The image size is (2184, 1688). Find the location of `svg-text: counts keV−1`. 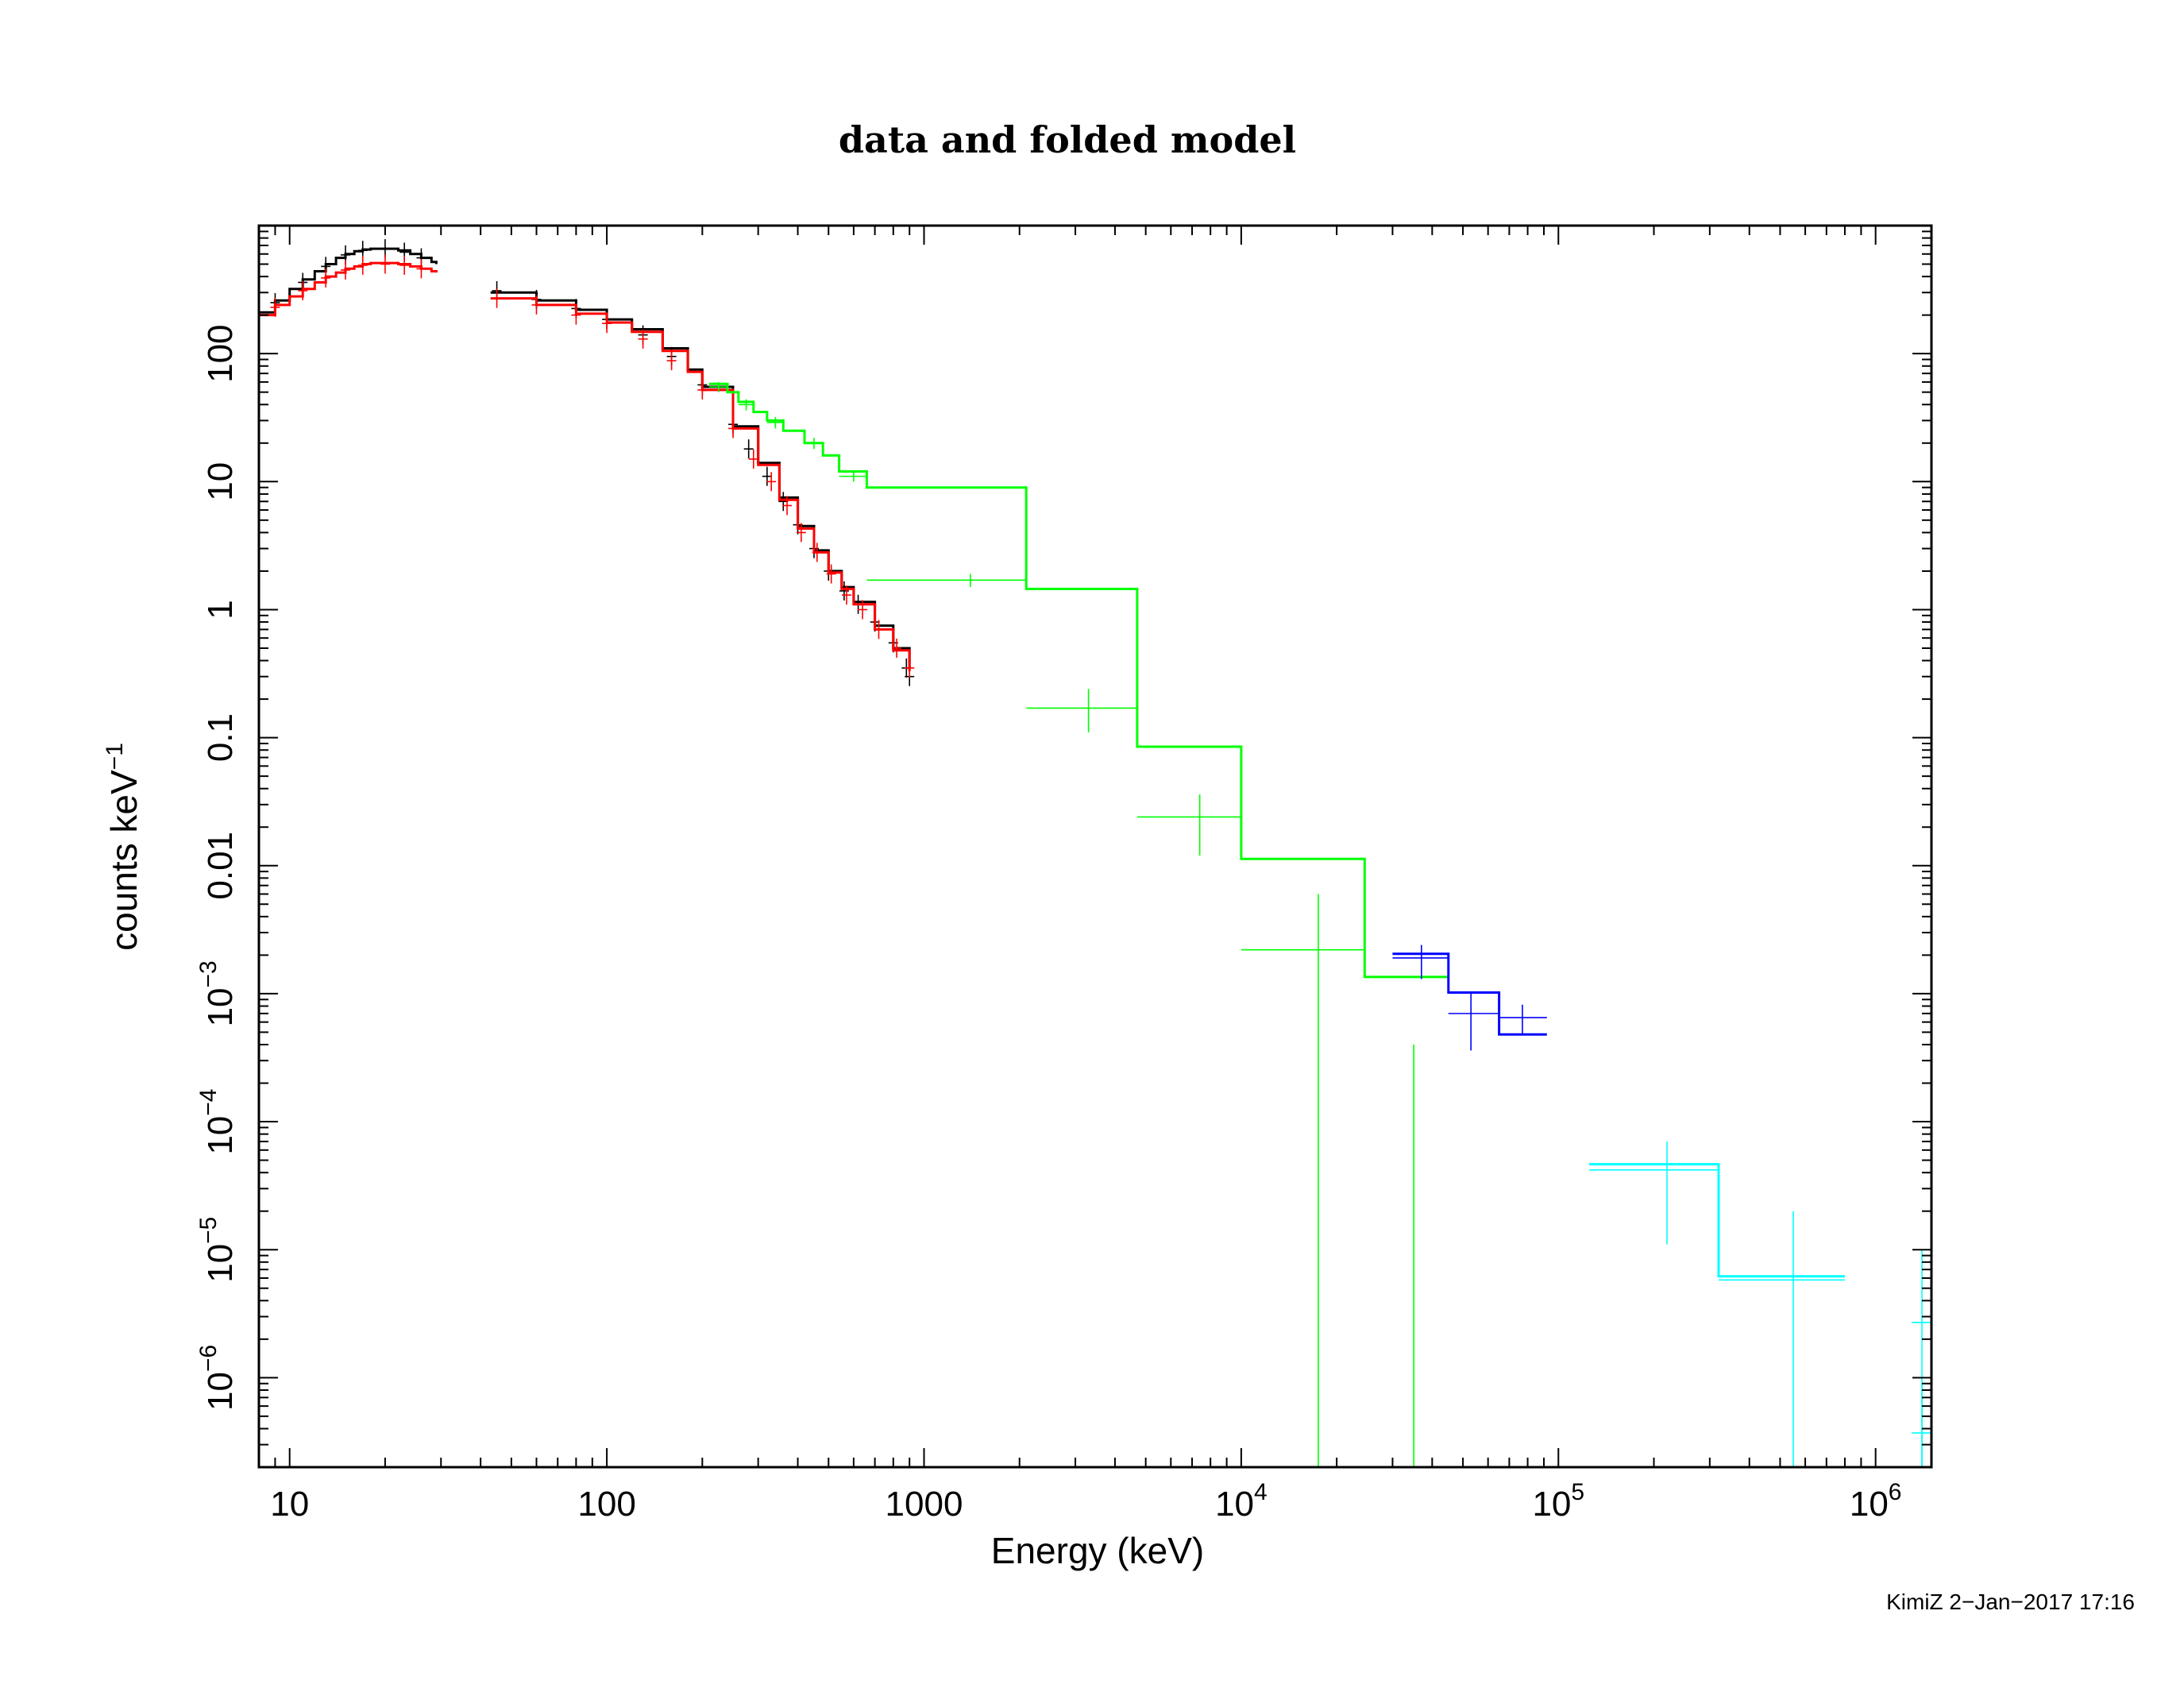

svg-text: counts keV−1 is located at coordinates (123, 847).